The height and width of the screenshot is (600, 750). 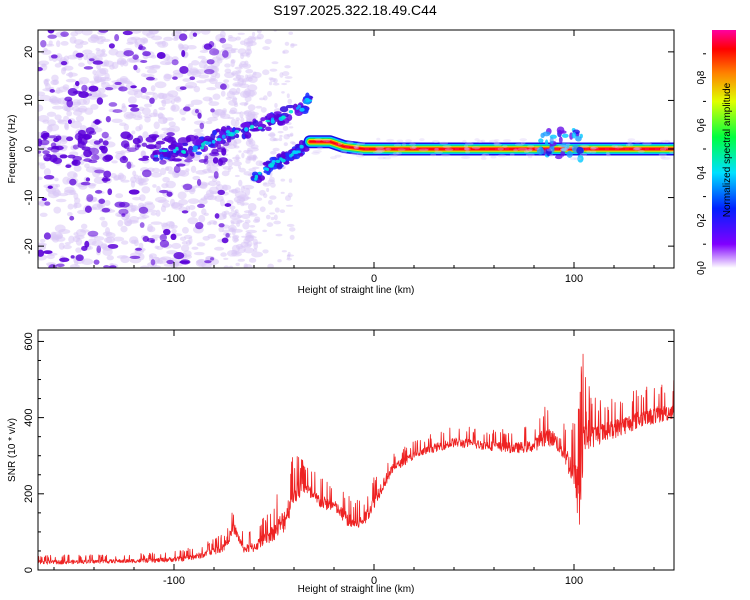 What do you see at coordinates (569, 154) in the screenshot?
I see `spectrum-disturbance-blob` at bounding box center [569, 154].